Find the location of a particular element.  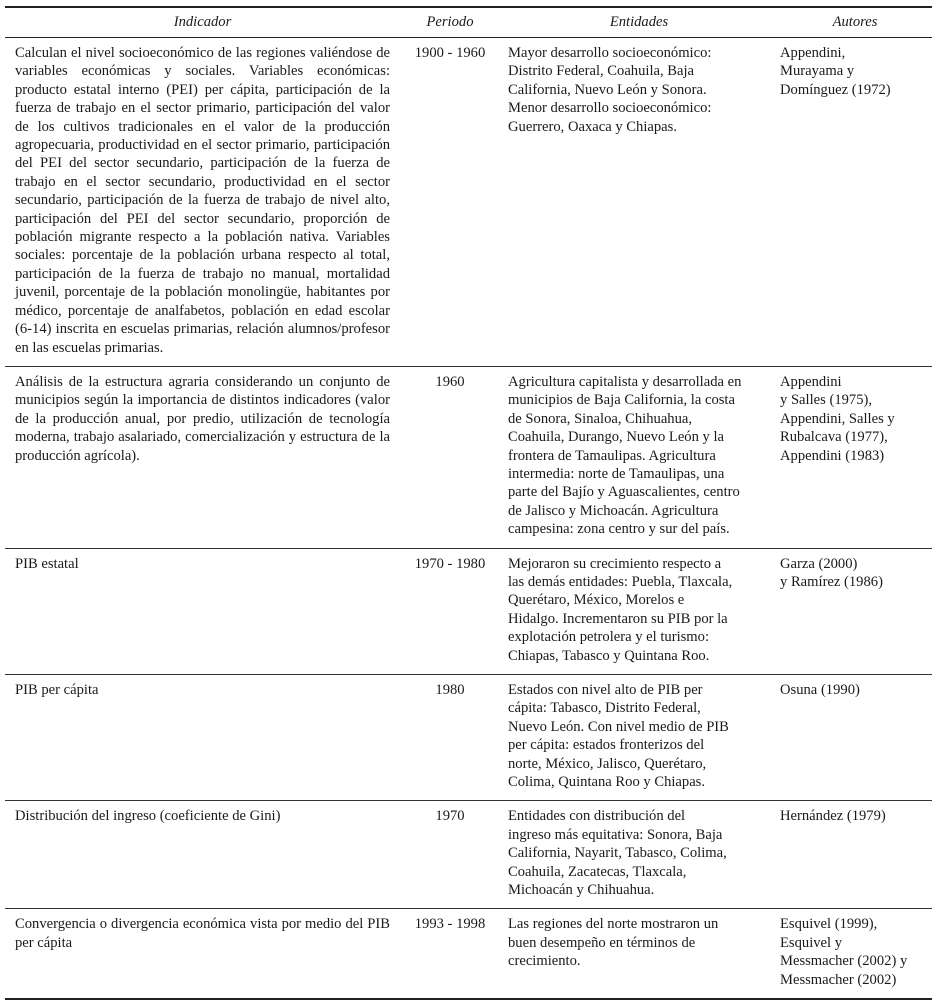

cell-periodo: 1993 - 1998 is located at coordinates (450, 924).